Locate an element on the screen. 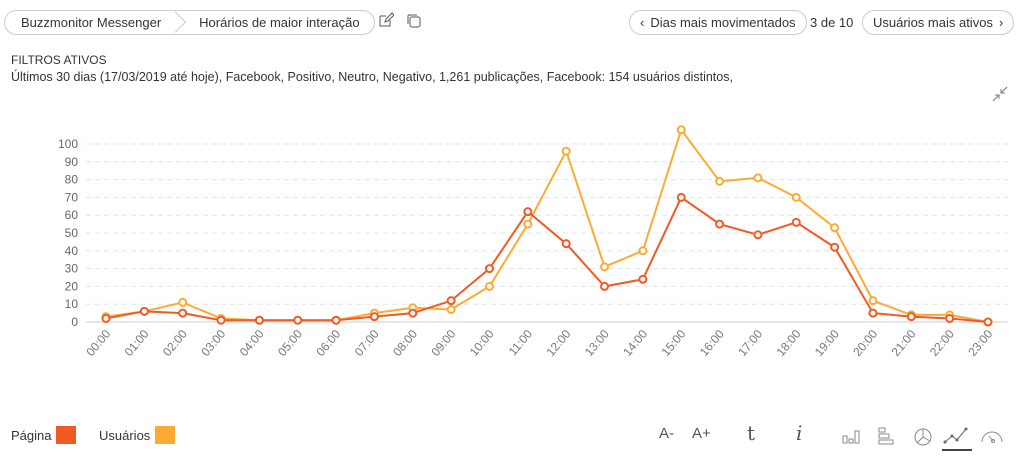 The height and width of the screenshot is (466, 1025). prev-report-label: Dias mais movimentados is located at coordinates (723, 22).